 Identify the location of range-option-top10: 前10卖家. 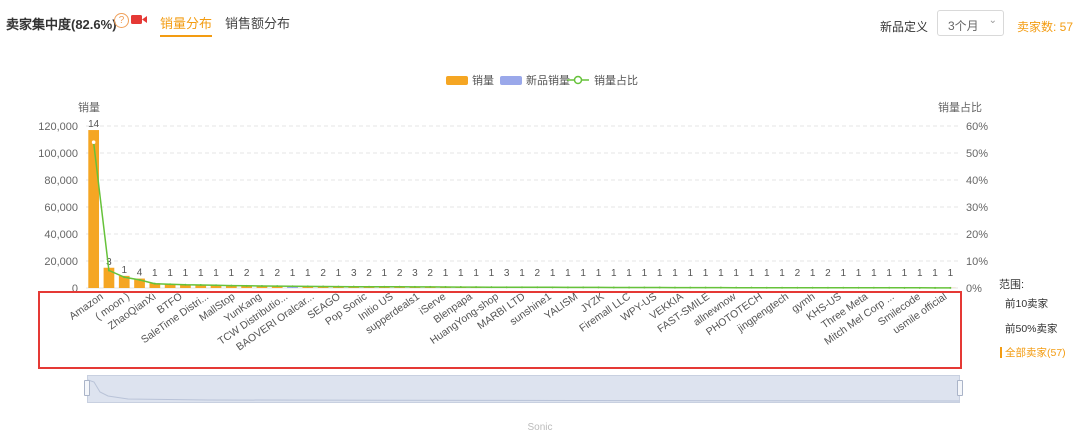
(1027, 304).